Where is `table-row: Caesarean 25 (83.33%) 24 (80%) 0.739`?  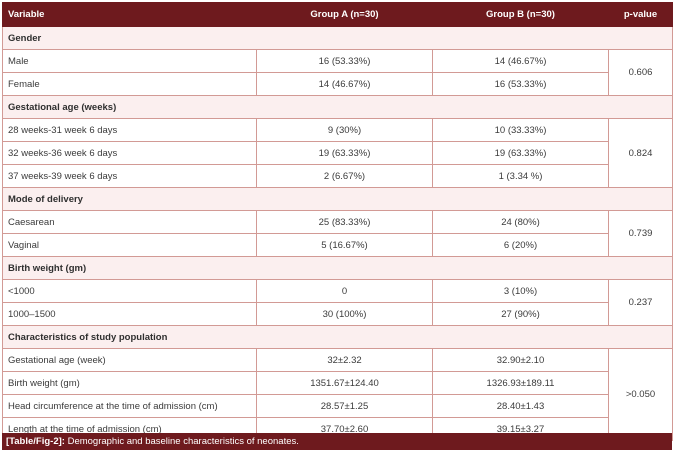 table-row: Caesarean 25 (83.33%) 24 (80%) 0.739 is located at coordinates (337, 233).